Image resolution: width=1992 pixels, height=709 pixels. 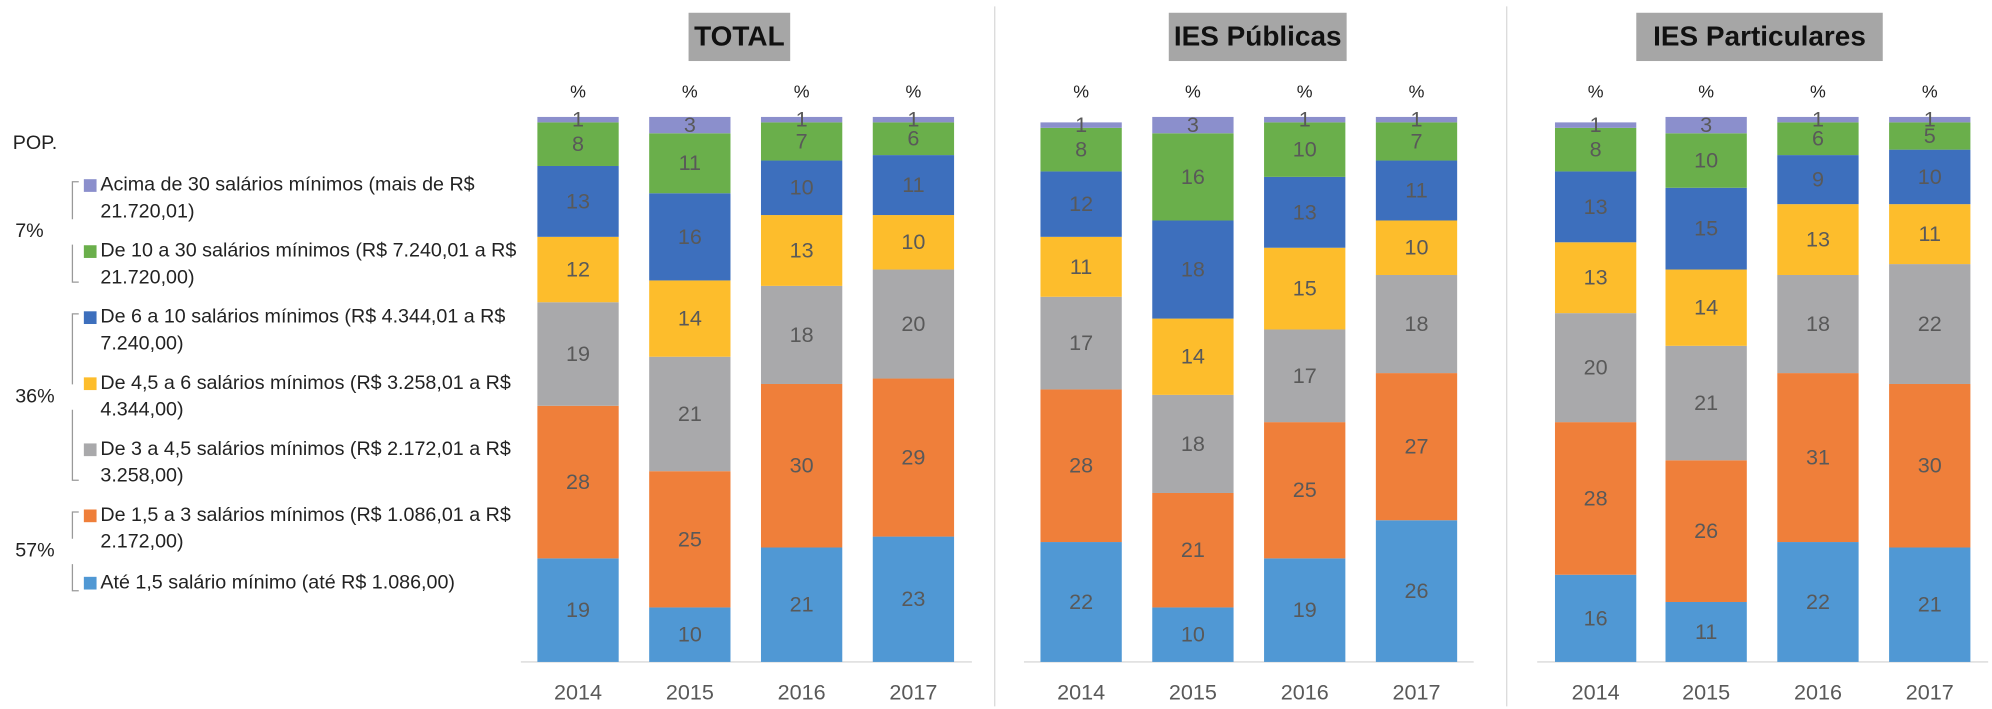 What do you see at coordinates (913, 323) in the screenshot?
I see `data-label: 20` at bounding box center [913, 323].